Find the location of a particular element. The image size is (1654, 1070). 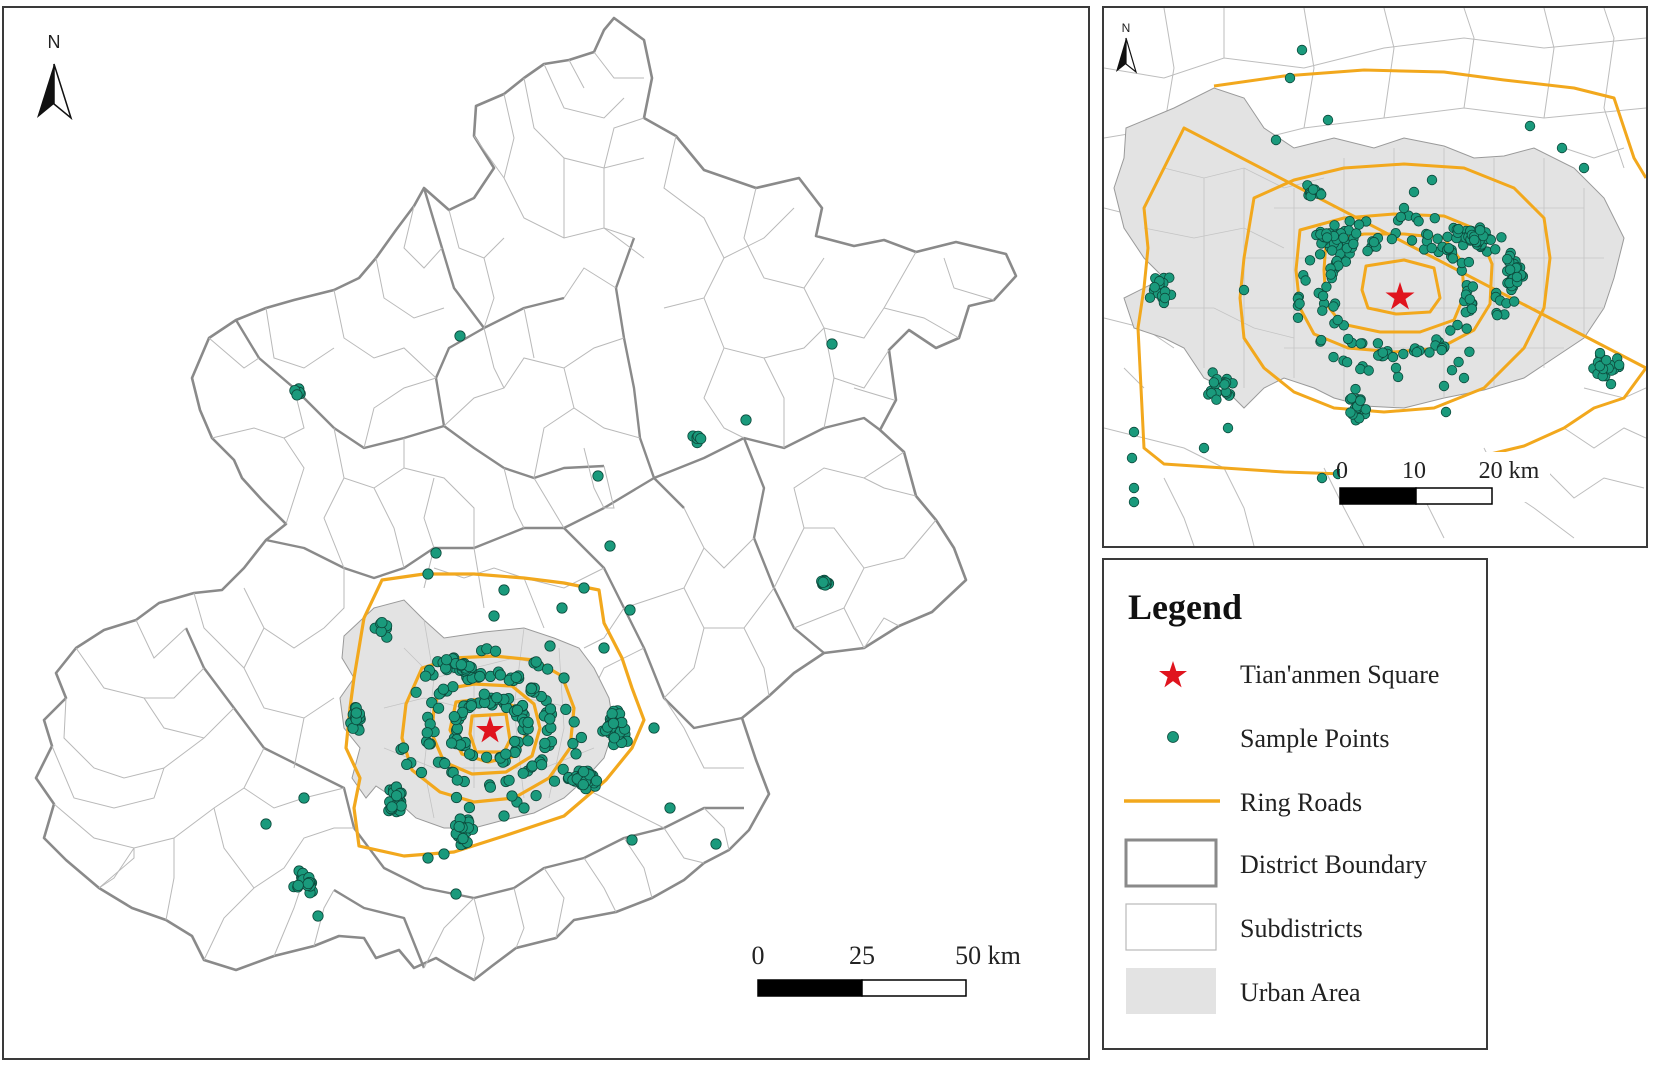

inset-tiananmen-star-icon is located at coordinates (1400, 296).